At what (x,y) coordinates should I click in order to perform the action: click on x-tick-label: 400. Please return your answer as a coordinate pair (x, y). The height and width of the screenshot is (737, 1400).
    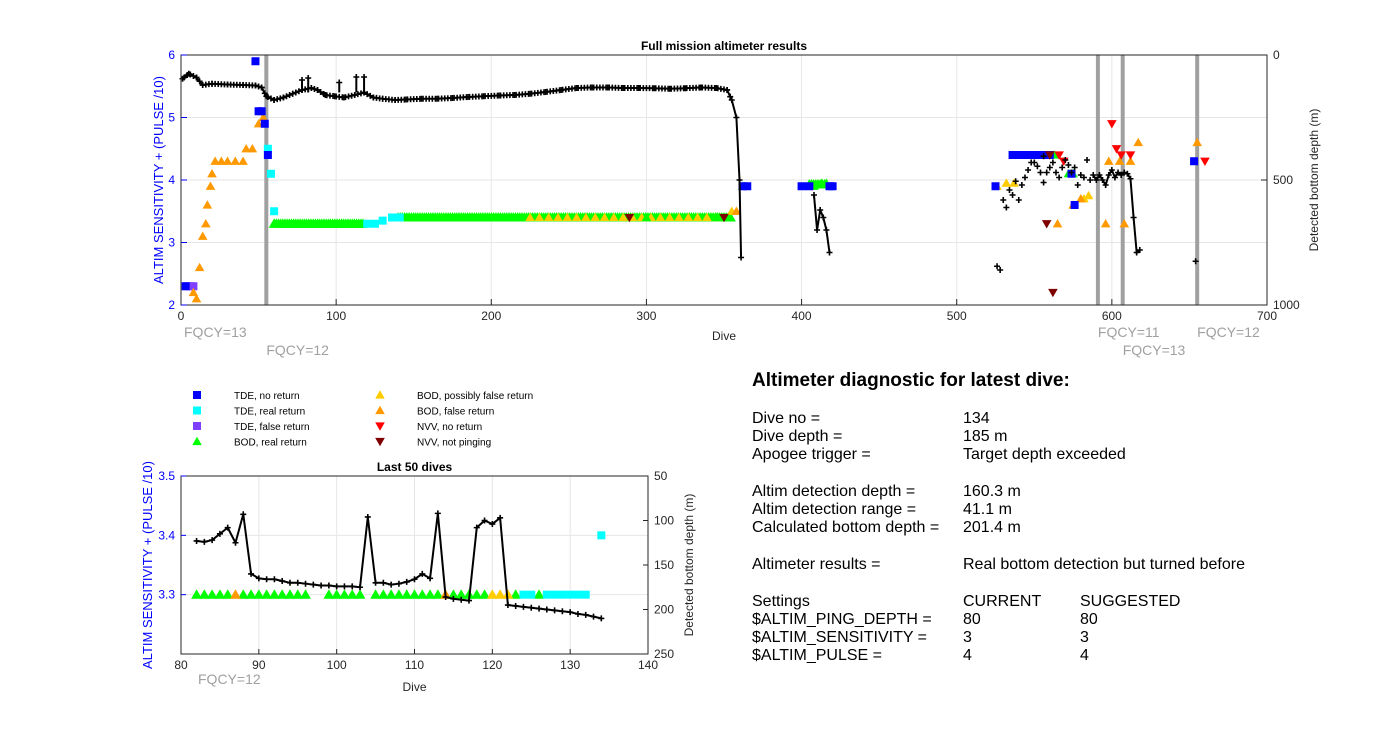
    Looking at the image, I should click on (802, 316).